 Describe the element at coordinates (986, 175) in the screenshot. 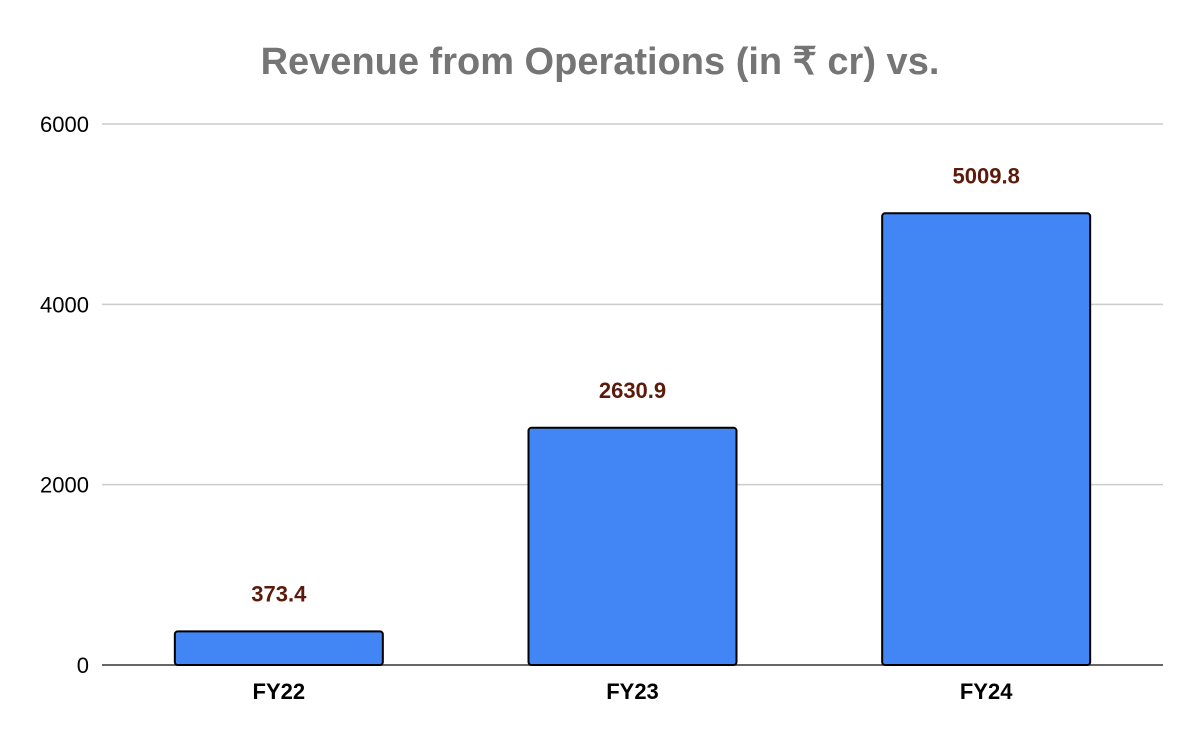

I see `data-label-fy24: 5009.8` at that location.